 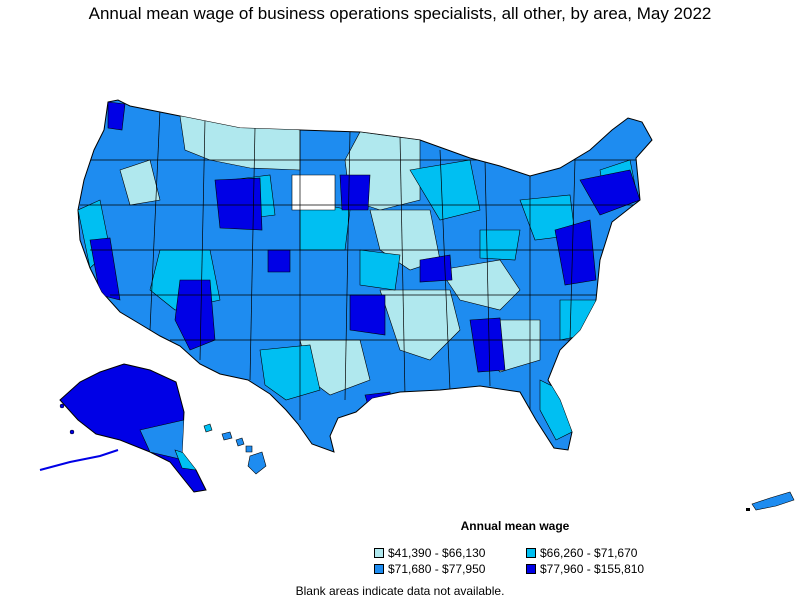 I want to click on legend-label-3: $71,680 - $77,950, so click(x=437, y=569).